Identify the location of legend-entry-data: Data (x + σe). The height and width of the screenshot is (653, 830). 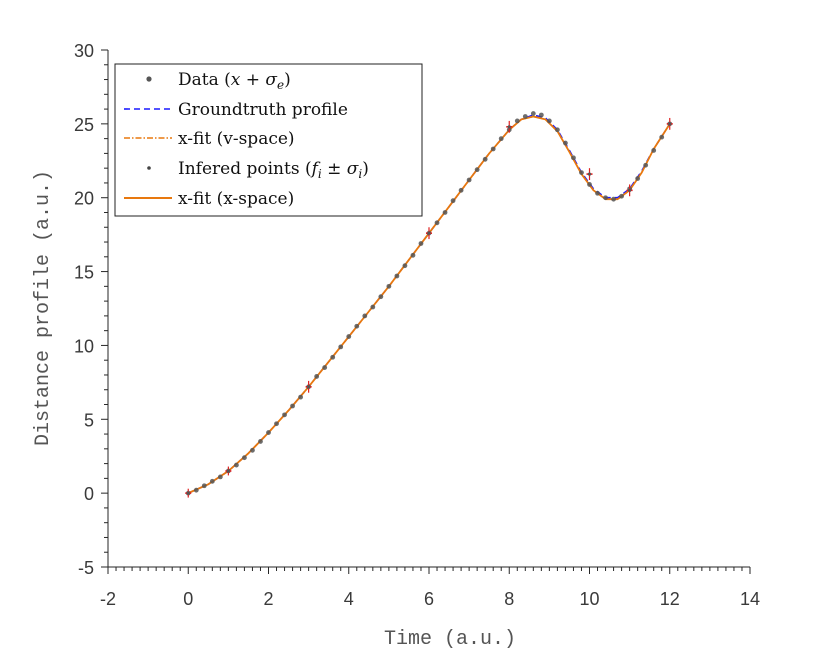
(218, 81).